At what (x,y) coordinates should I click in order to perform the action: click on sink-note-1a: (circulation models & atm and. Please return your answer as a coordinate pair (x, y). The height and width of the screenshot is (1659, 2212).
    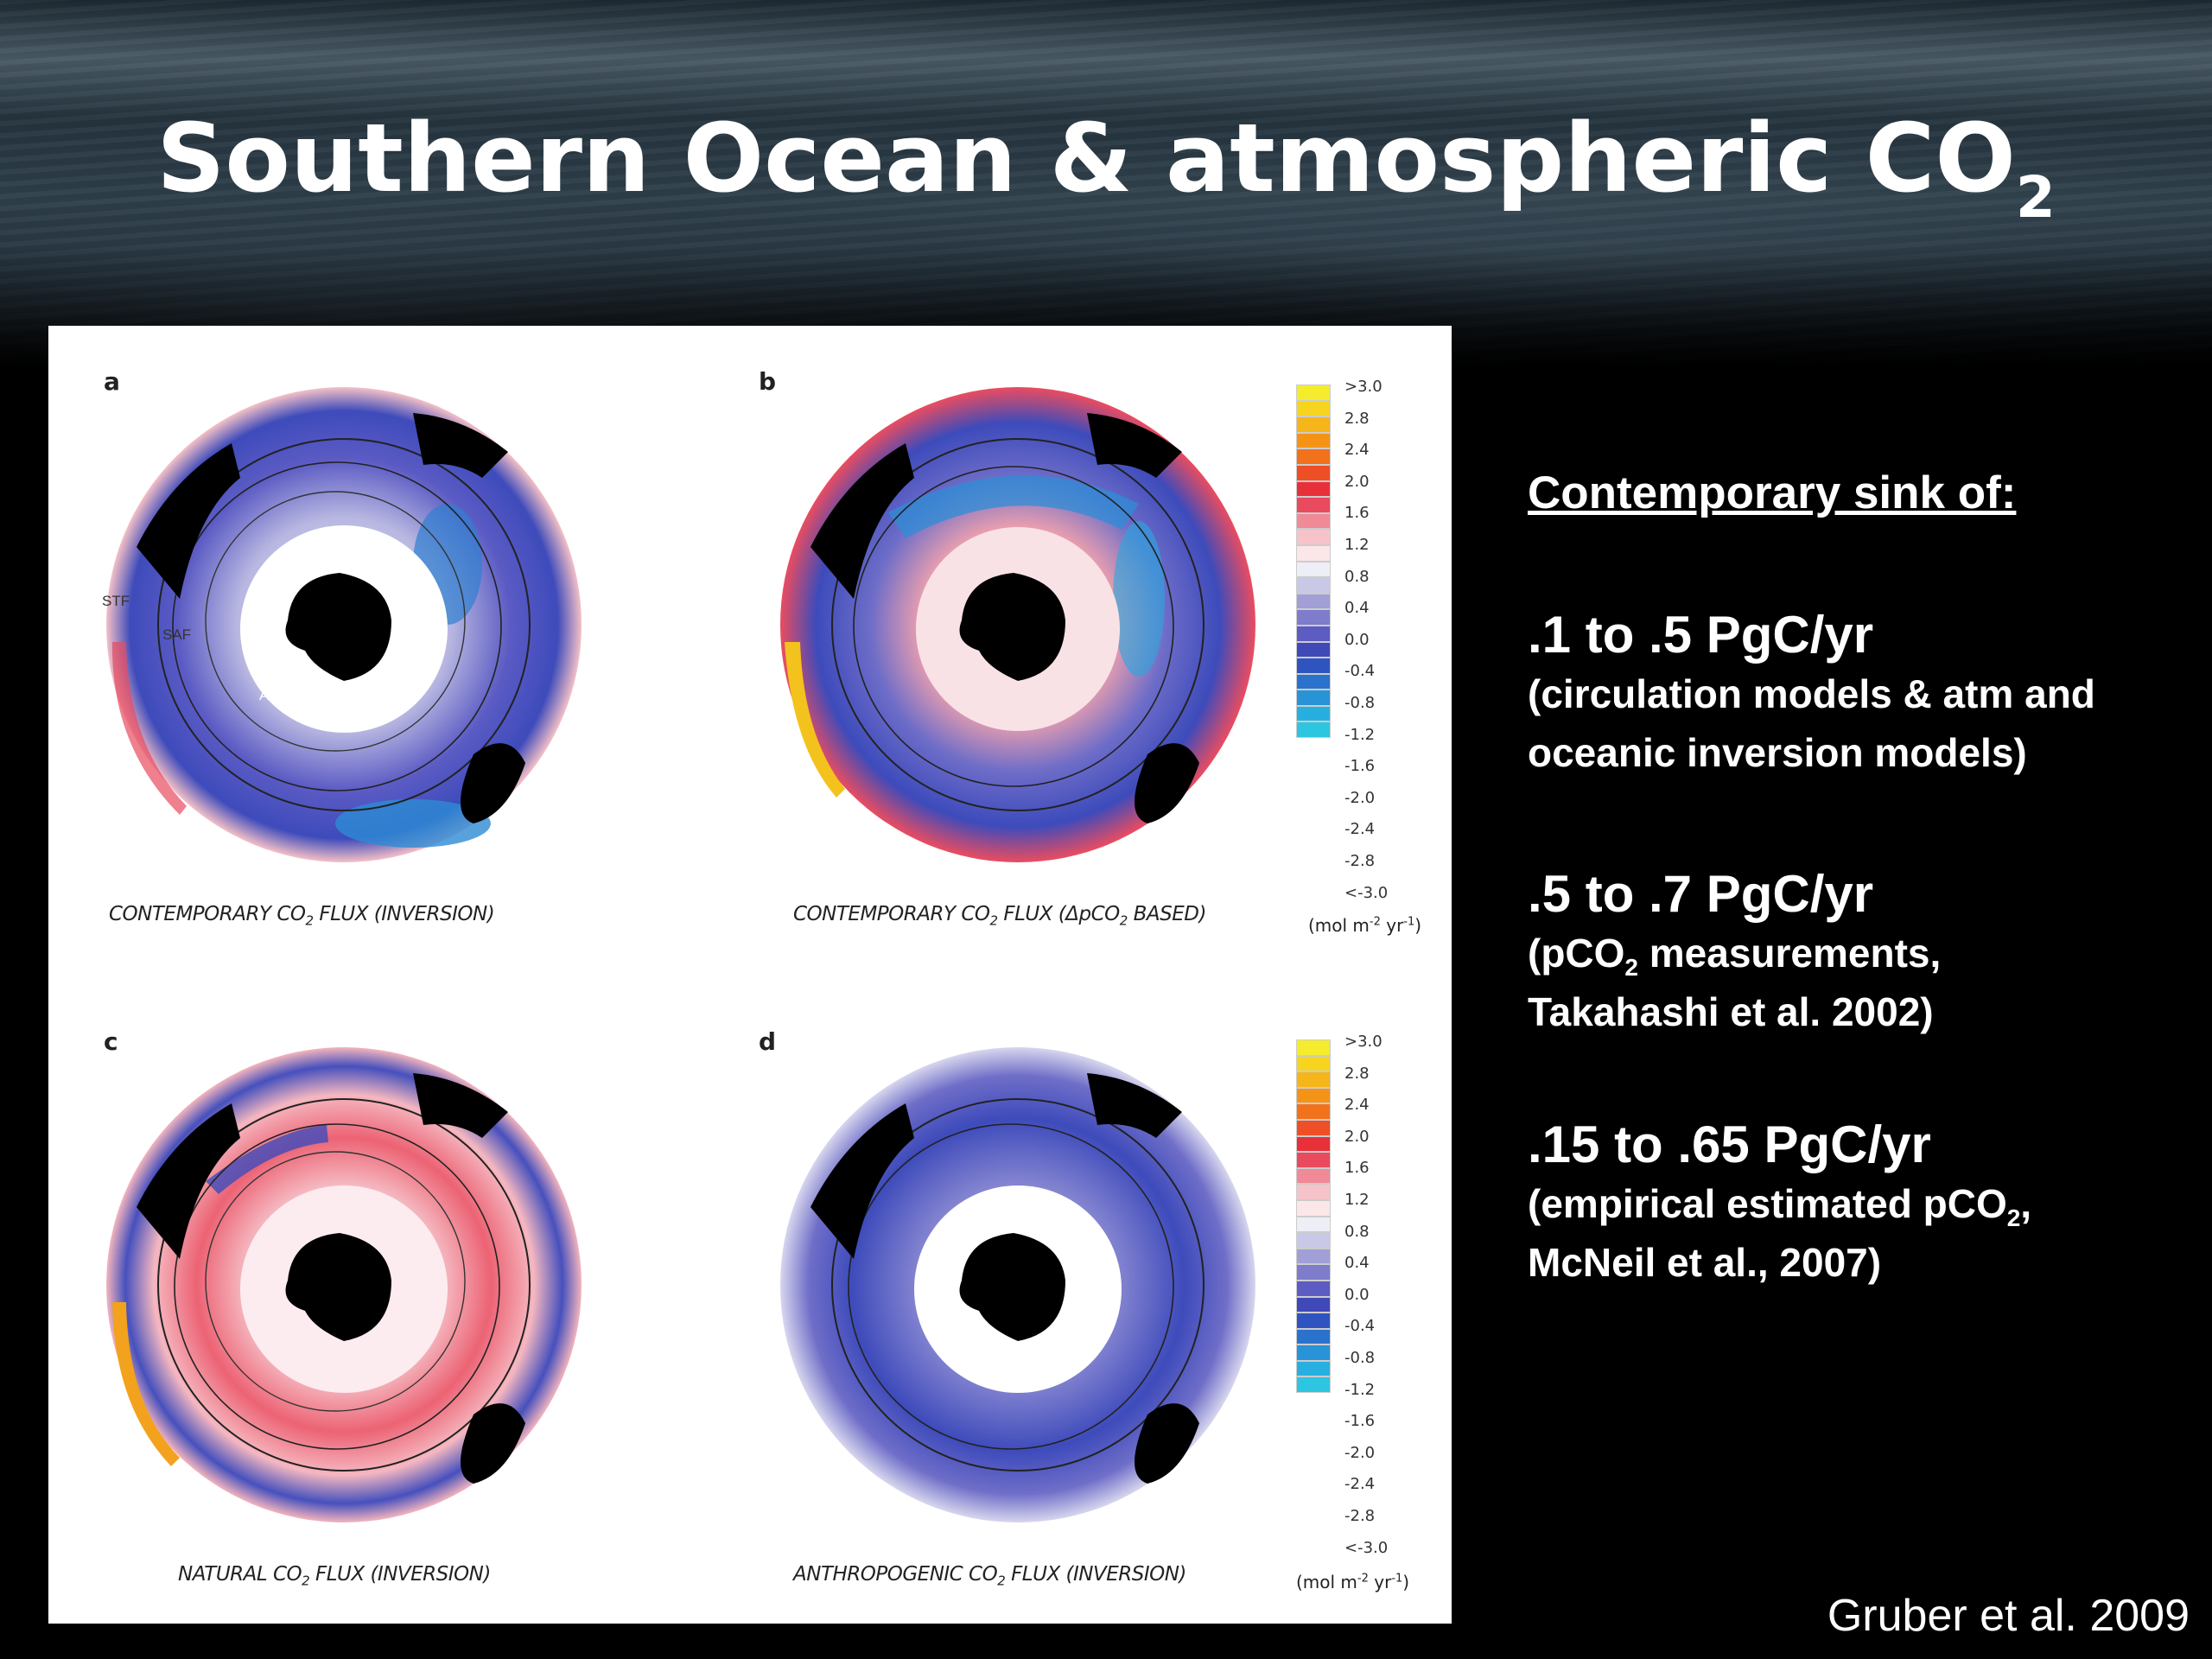
    Looking at the image, I should click on (1811, 693).